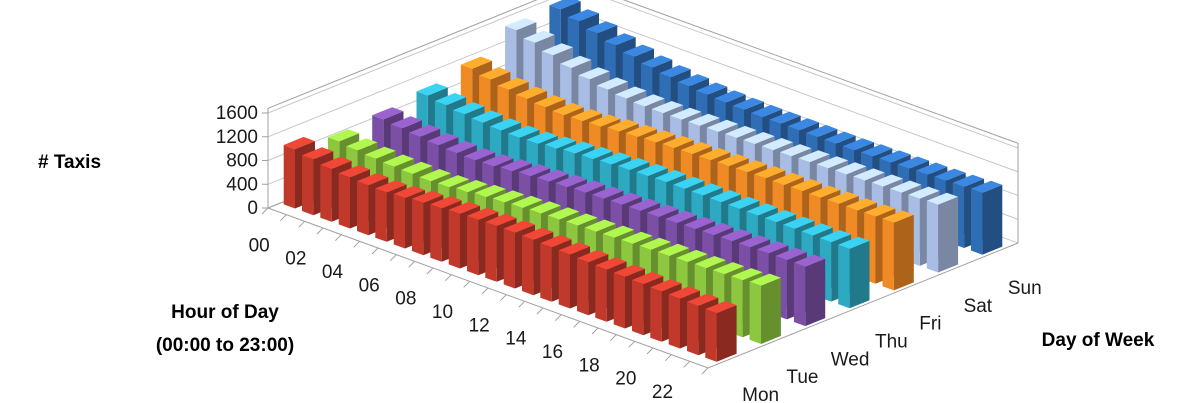 The width and height of the screenshot is (1183, 403). Describe the element at coordinates (259, 245) in the screenshot. I see `x-tick-label: 00` at that location.